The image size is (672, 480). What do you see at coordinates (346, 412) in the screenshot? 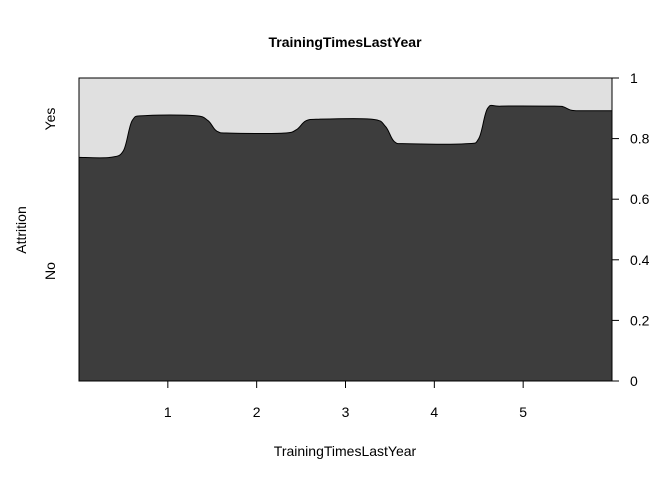
I see `x-tick-label: 3` at bounding box center [346, 412].